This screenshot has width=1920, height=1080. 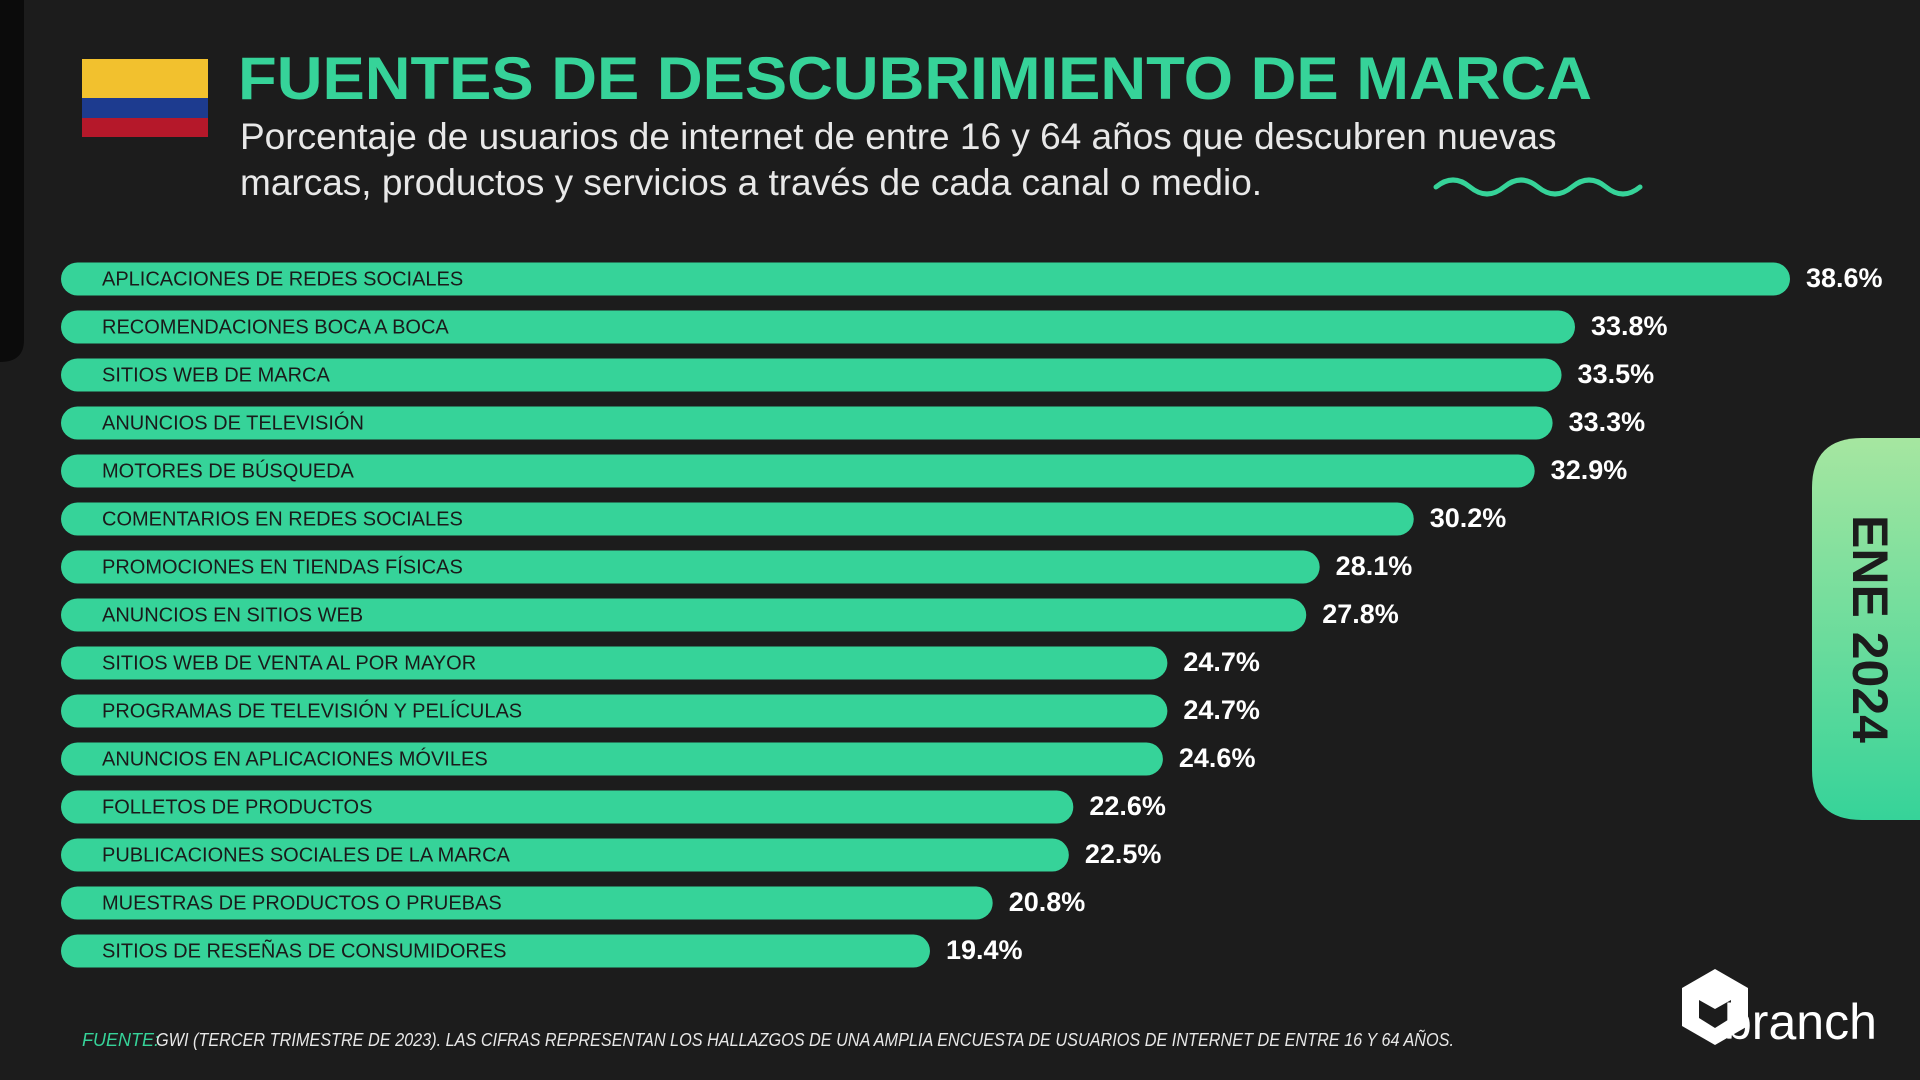 I want to click on brand-logo, so click(x=1715, y=1007).